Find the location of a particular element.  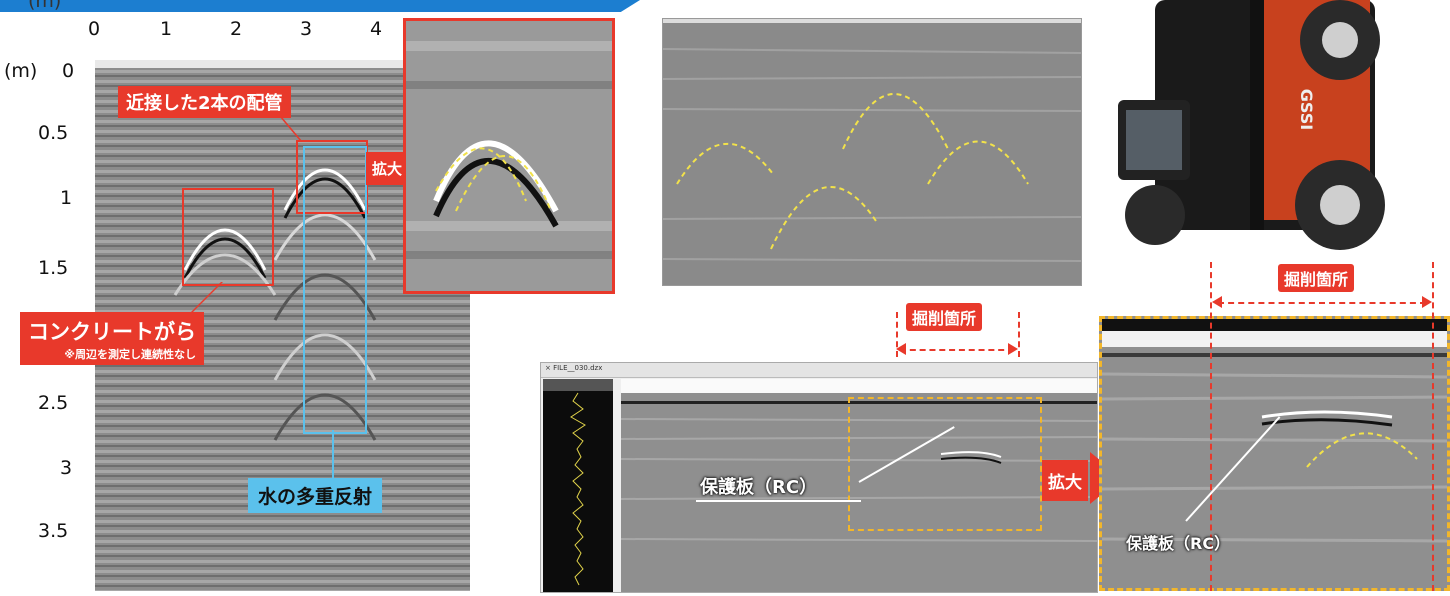

excavation-tick-left-b is located at coordinates (1019, 334).